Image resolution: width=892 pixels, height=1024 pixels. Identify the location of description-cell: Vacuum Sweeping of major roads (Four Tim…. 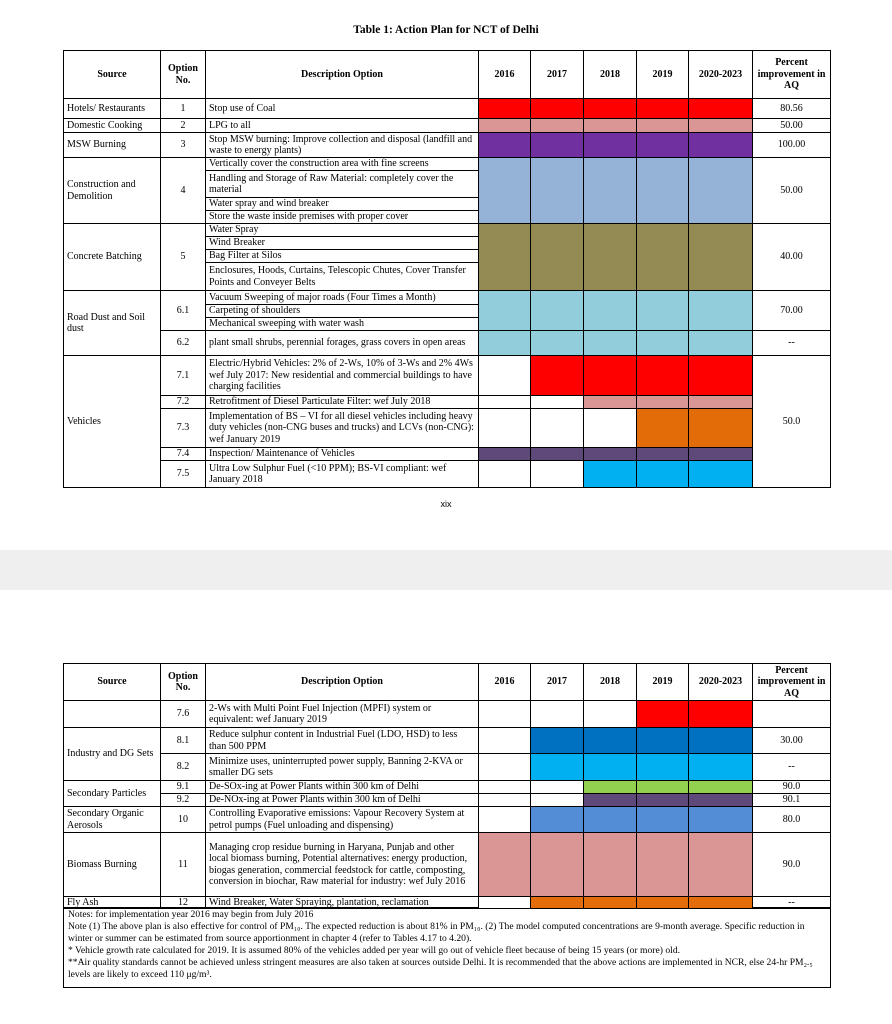
(342, 297).